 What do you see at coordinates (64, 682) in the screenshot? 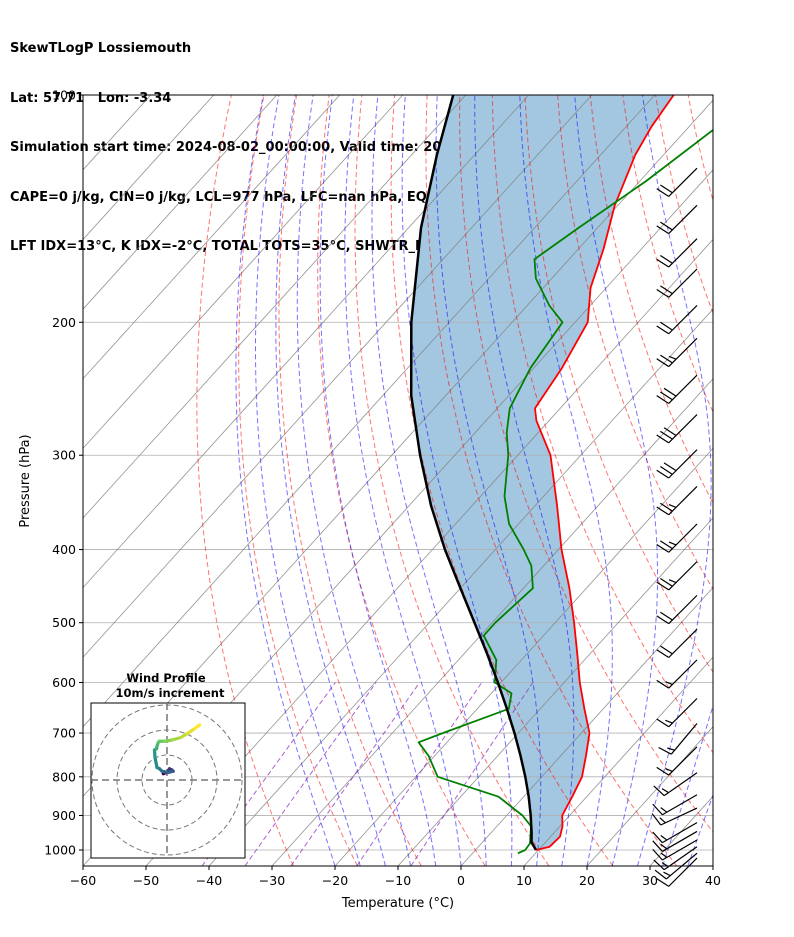
I see `y-tick-label: 600` at bounding box center [64, 682].